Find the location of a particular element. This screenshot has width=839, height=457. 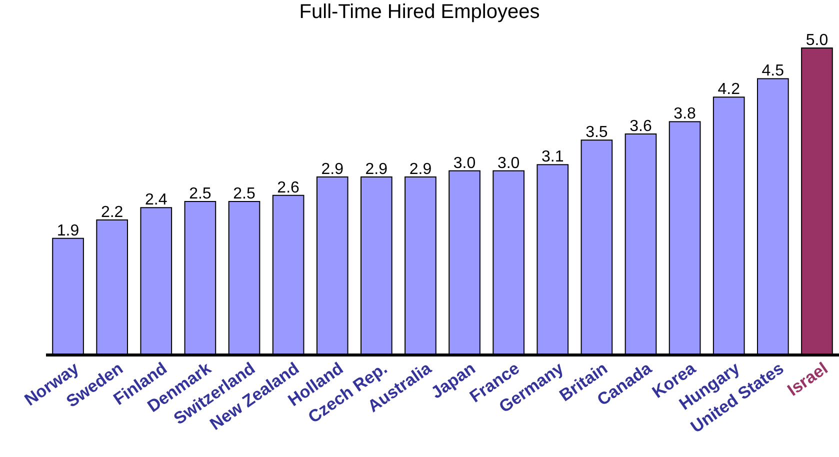

data-label: 2.2 is located at coordinates (112, 212).